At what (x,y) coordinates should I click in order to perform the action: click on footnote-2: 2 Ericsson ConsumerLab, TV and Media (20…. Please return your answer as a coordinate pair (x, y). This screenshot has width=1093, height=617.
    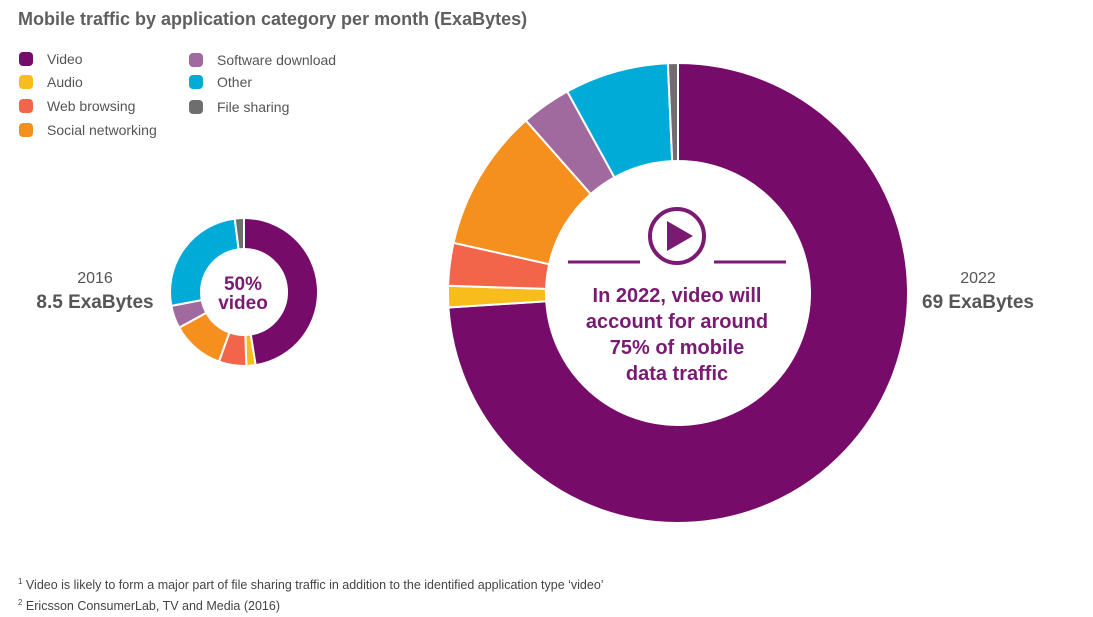
    Looking at the image, I should click on (149, 605).